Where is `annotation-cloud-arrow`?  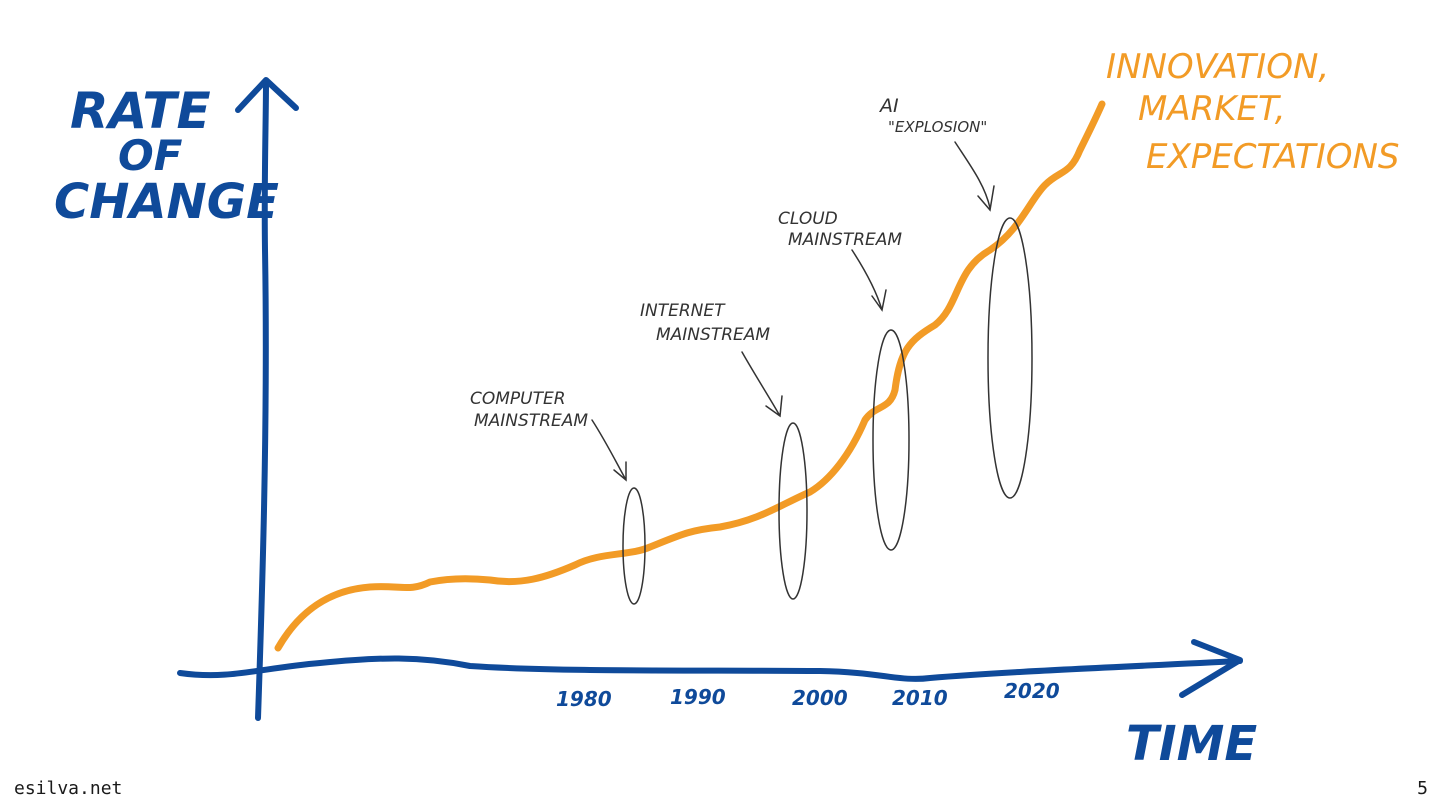 annotation-cloud-arrow is located at coordinates (869, 280).